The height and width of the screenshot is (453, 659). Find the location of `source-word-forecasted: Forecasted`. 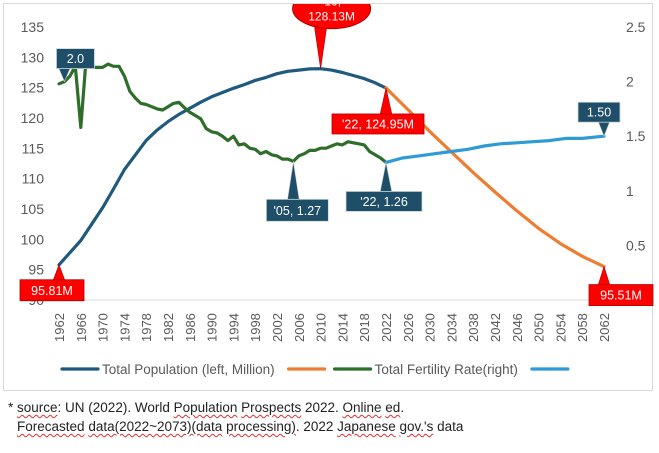

source-word-forecasted: Forecasted is located at coordinates (51, 426).